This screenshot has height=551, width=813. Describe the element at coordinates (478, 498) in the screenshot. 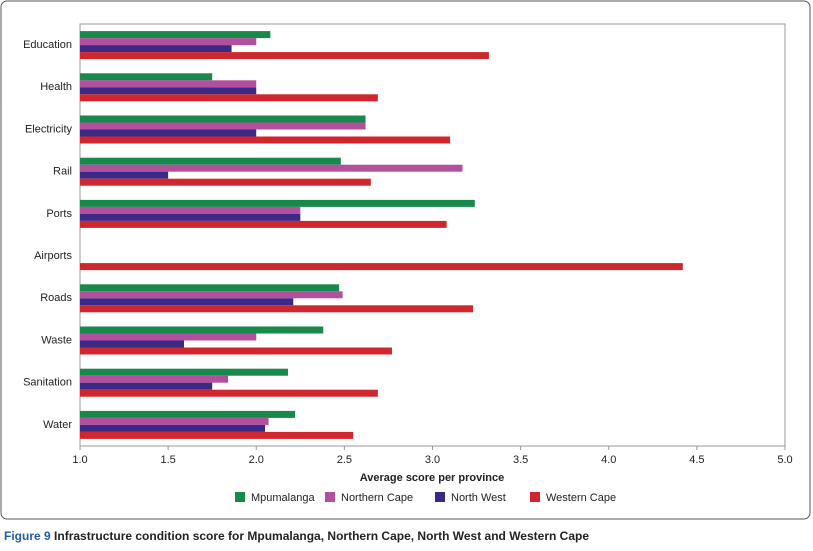

I see `legend-label: North West` at that location.